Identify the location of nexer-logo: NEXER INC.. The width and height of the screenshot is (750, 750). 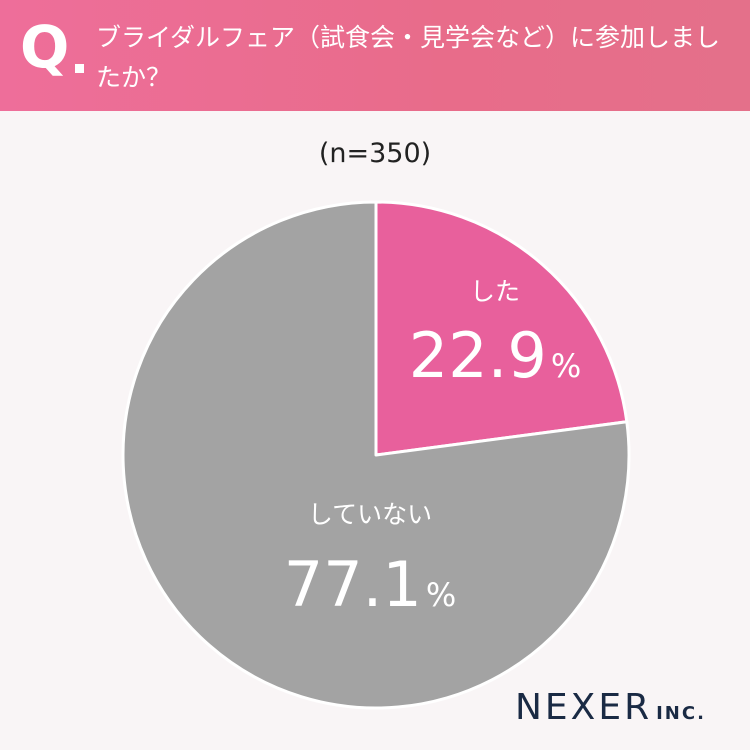
(610, 708).